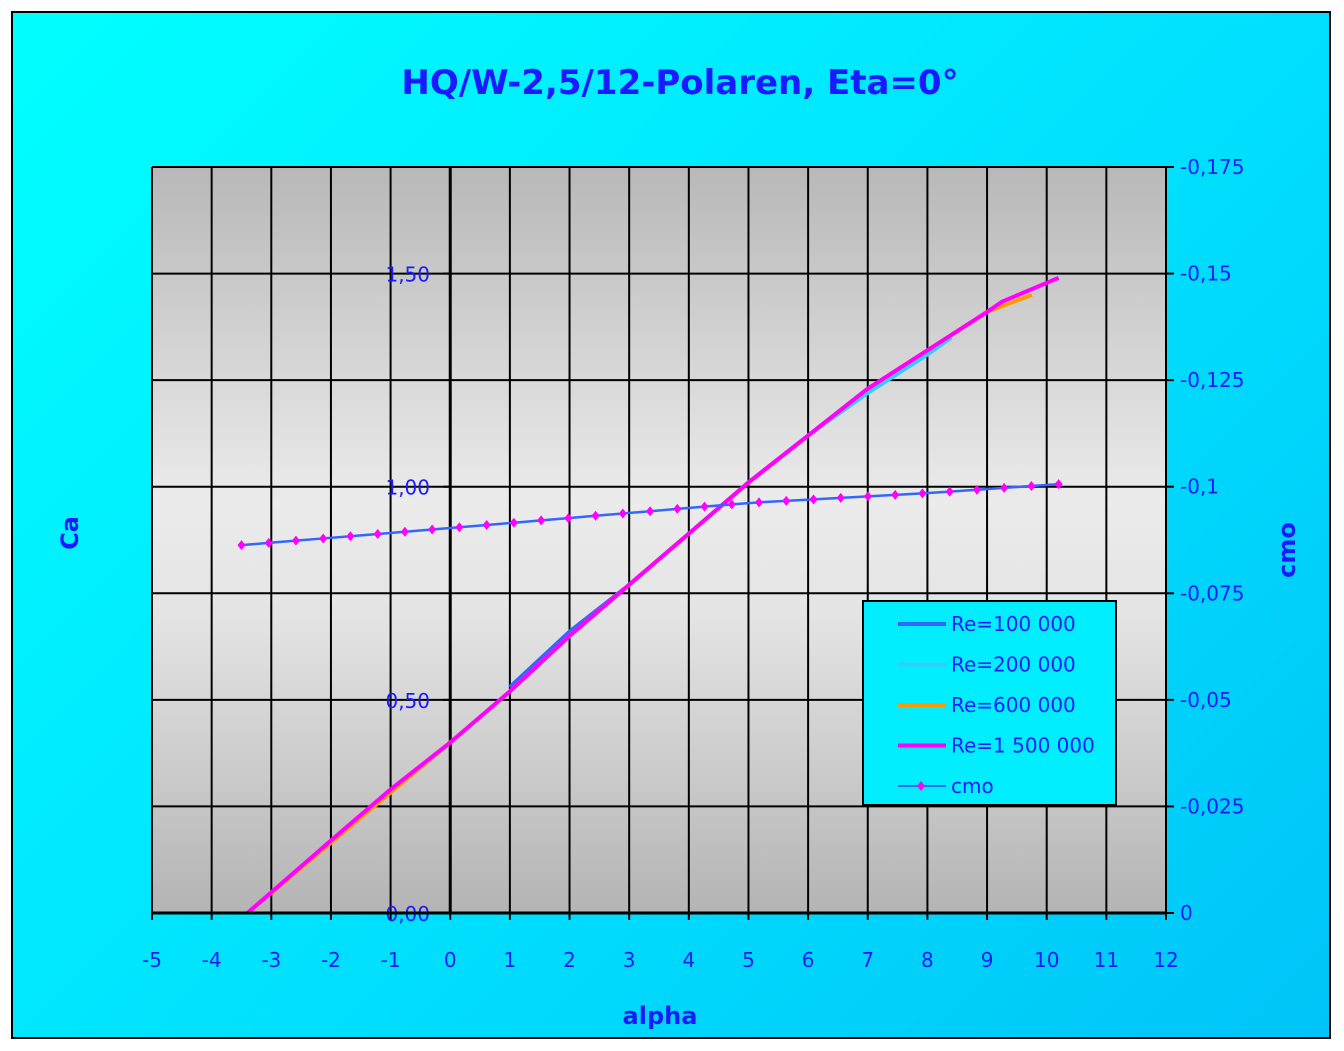 Image resolution: width=1344 pixels, height=1051 pixels. What do you see at coordinates (679, 83) in the screenshot?
I see `chart-title: HQ/W-2,5/12-Polaren, Eta=0°` at bounding box center [679, 83].